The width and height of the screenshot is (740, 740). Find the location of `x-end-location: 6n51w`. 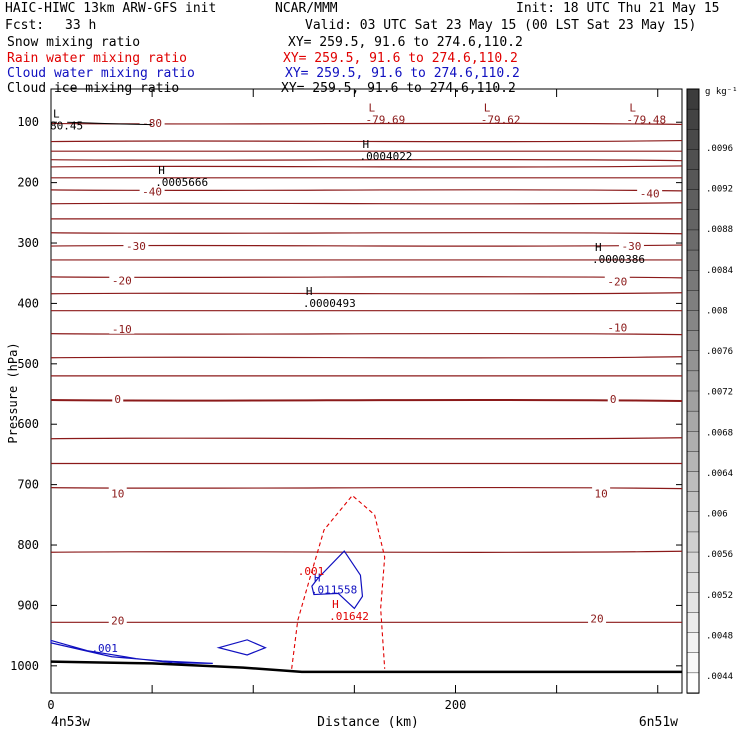

x-end-location: 6n51w is located at coordinates (658, 722).